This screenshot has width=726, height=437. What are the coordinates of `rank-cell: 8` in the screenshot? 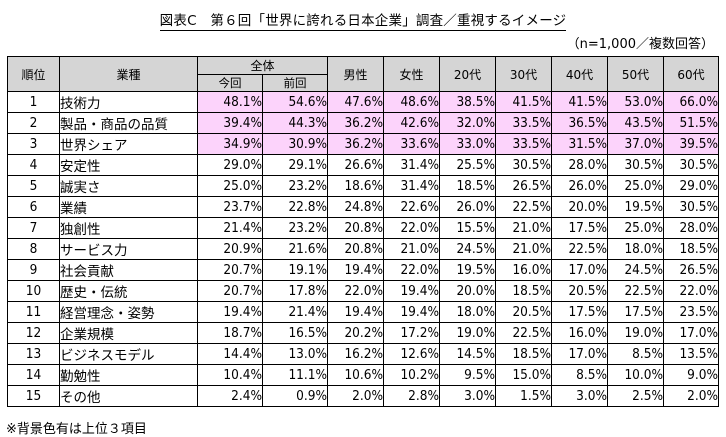 It's located at (33, 249).